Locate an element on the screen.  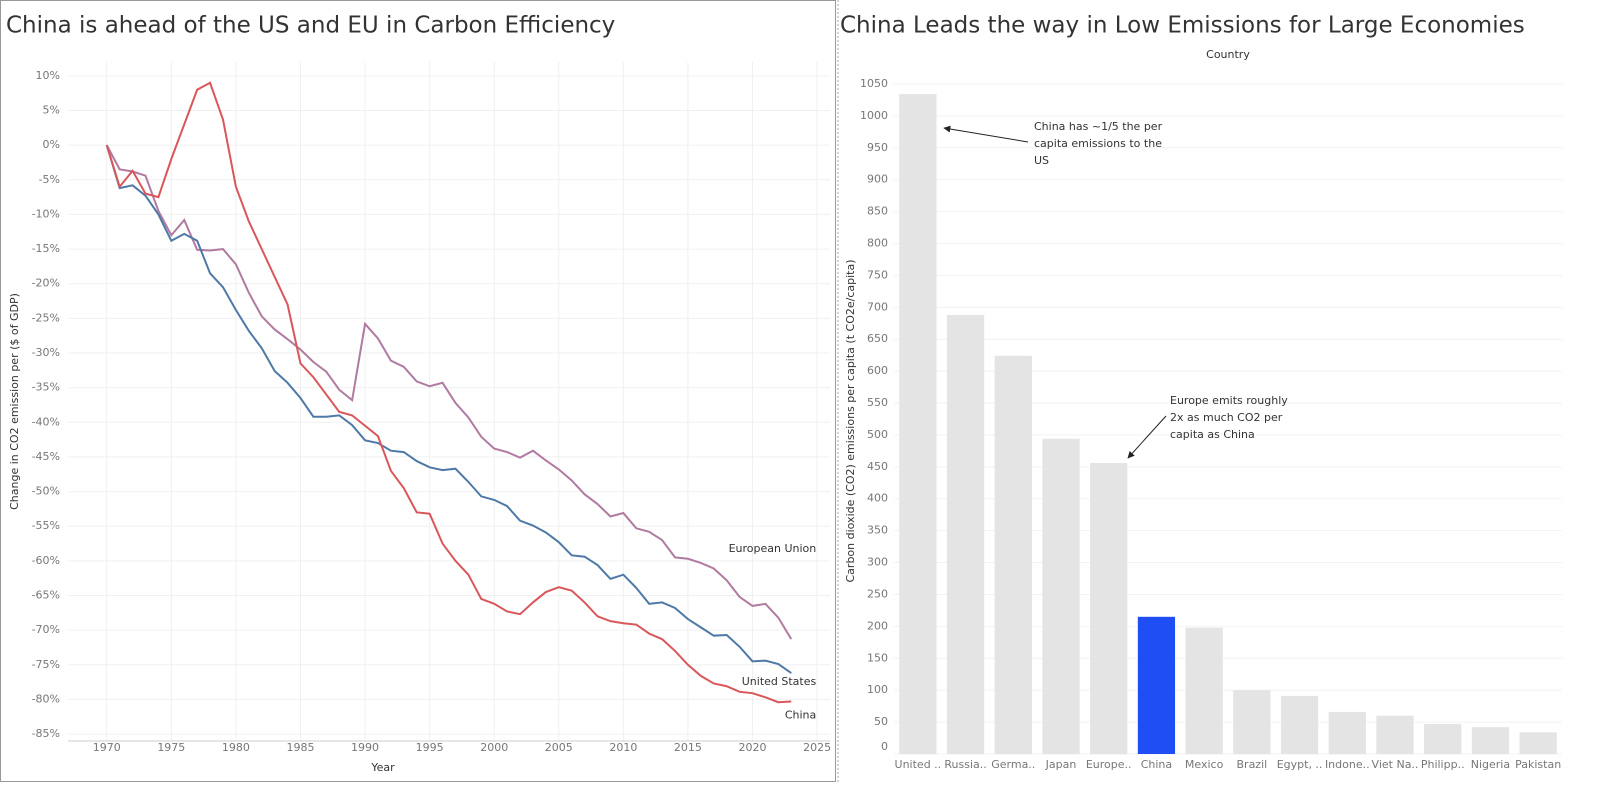
y-tick-label: 600 is located at coordinates (877, 370).